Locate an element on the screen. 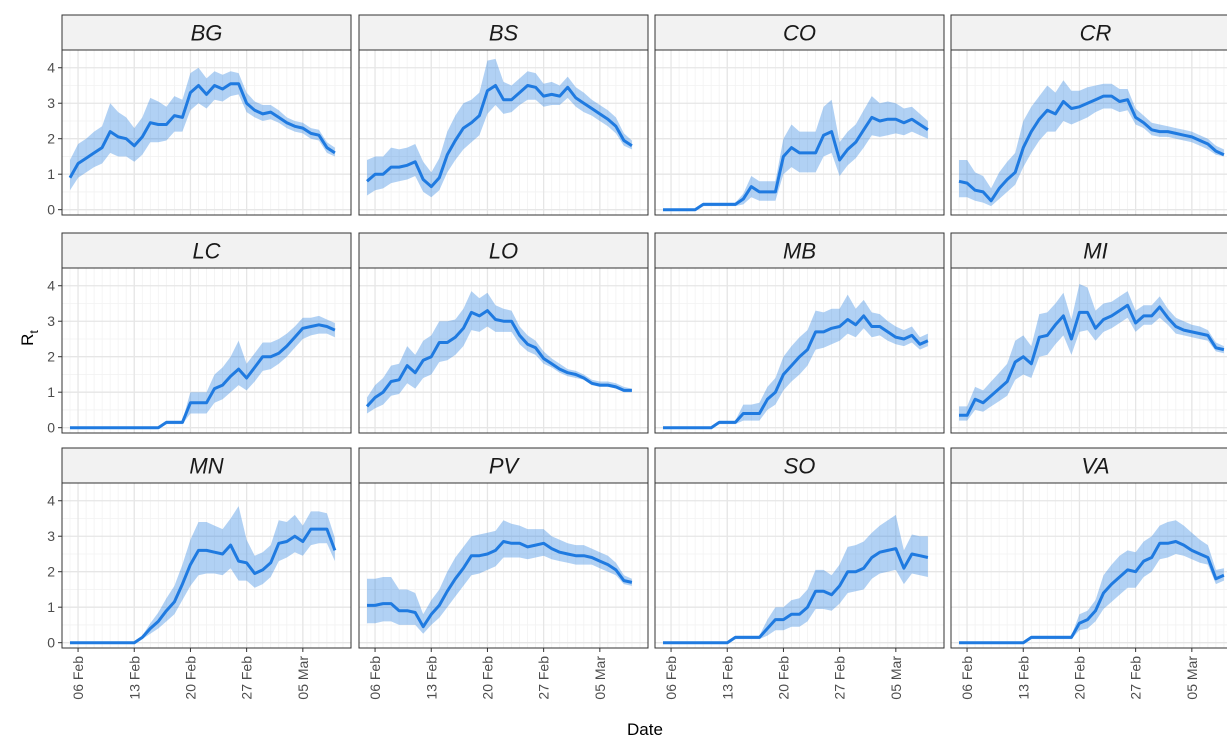  panel-mn: MN 0 1 2 3 4 06 Feb 13 Feb 20 Feb 27 Feb 05 Mar is located at coordinates (199, 573).